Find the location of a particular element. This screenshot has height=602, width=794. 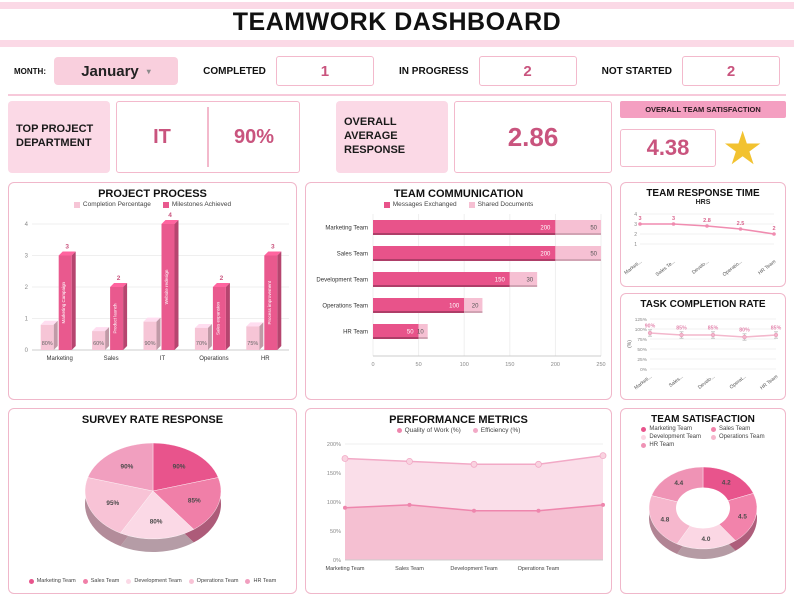

team-response-time-title: TEAM RESPONSE TIME is located at coordinates (703, 193).